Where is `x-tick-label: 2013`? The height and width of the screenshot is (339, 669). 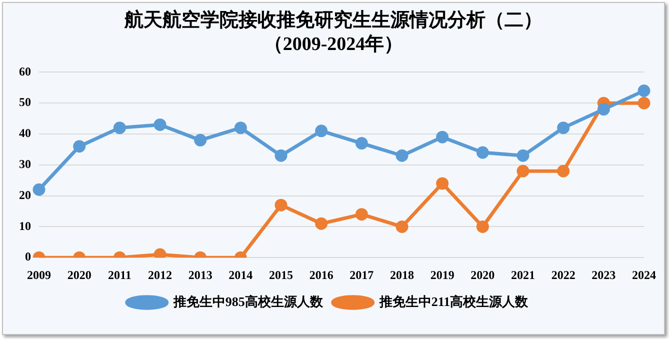
x-tick-label: 2013 is located at coordinates (200, 275).